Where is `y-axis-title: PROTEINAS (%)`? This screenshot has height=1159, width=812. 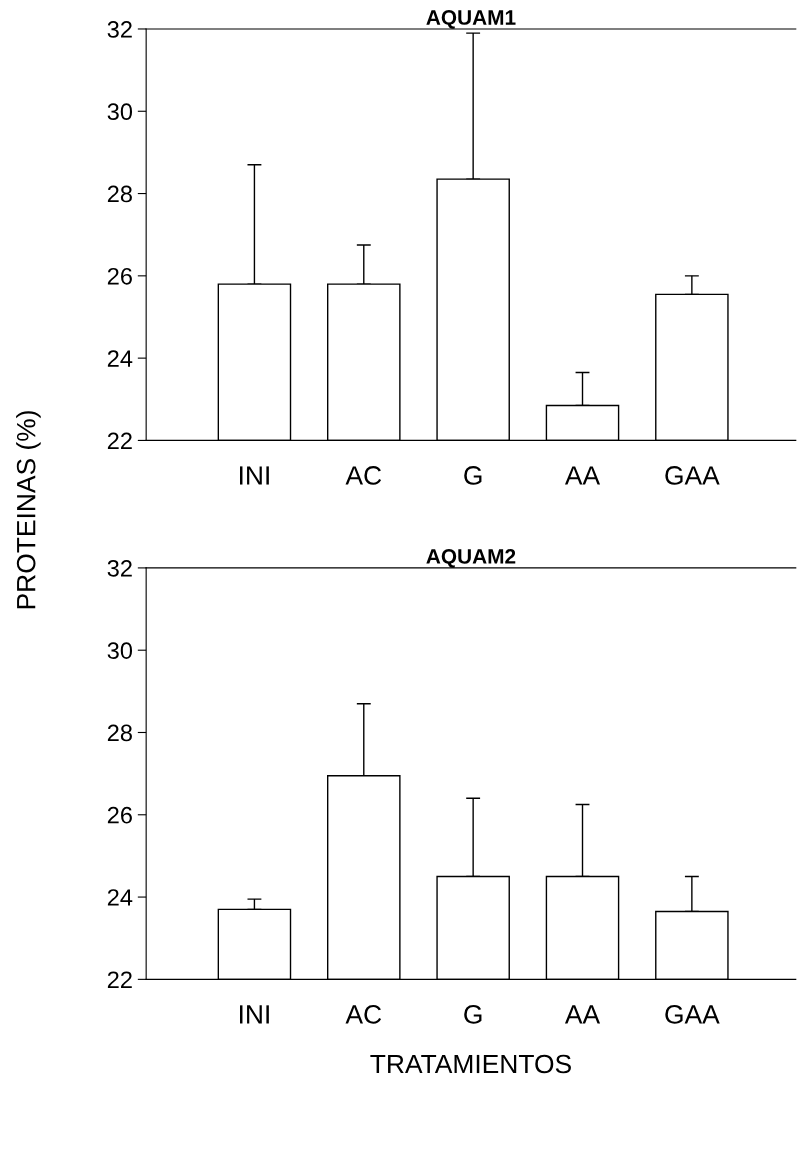
y-axis-title: PROTEINAS (%) is located at coordinates (28, 510).